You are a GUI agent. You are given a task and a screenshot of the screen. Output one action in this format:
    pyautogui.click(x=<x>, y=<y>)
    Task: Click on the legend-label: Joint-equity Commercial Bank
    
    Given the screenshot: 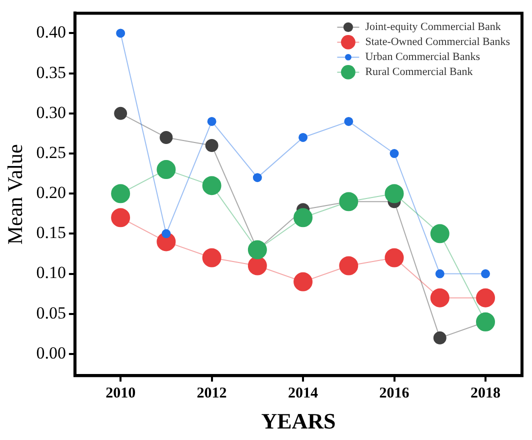 What is the action you would take?
    pyautogui.click(x=433, y=27)
    